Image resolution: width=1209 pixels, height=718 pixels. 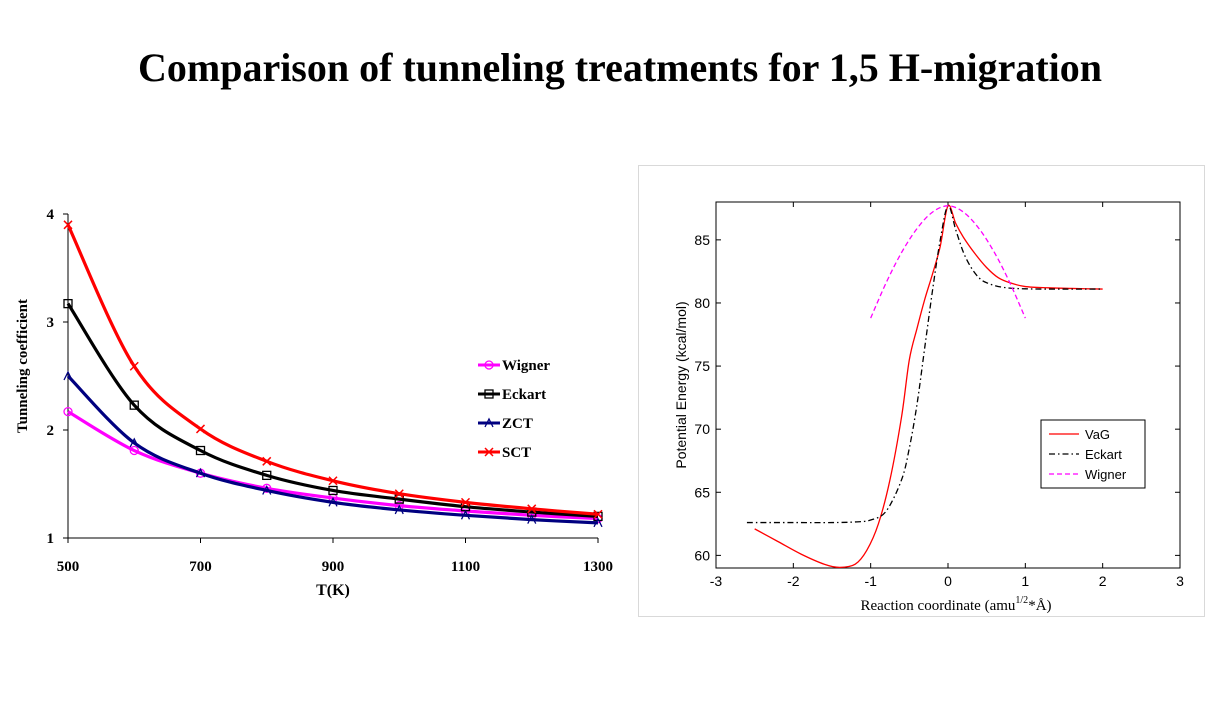 What do you see at coordinates (702, 429) in the screenshot?
I see `y-tick-label: 70` at bounding box center [702, 429].